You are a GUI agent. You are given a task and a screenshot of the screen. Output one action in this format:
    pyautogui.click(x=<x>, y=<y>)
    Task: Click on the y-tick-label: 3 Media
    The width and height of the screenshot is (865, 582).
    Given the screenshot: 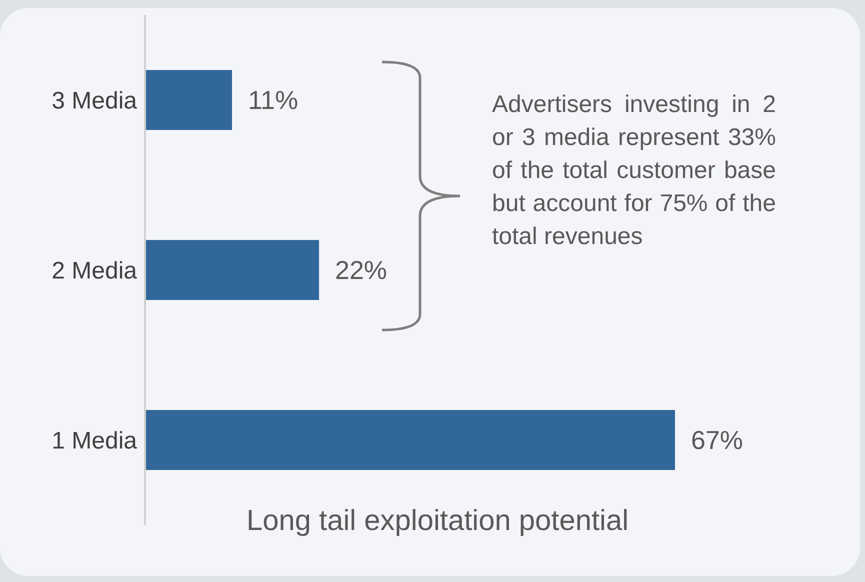 What is the action you would take?
    pyautogui.click(x=95, y=101)
    